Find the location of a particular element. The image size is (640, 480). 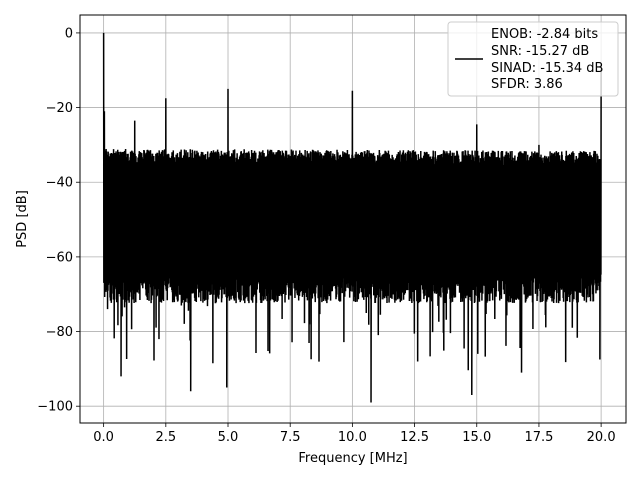

y-tick-label: −60 is located at coordinates (59, 257).